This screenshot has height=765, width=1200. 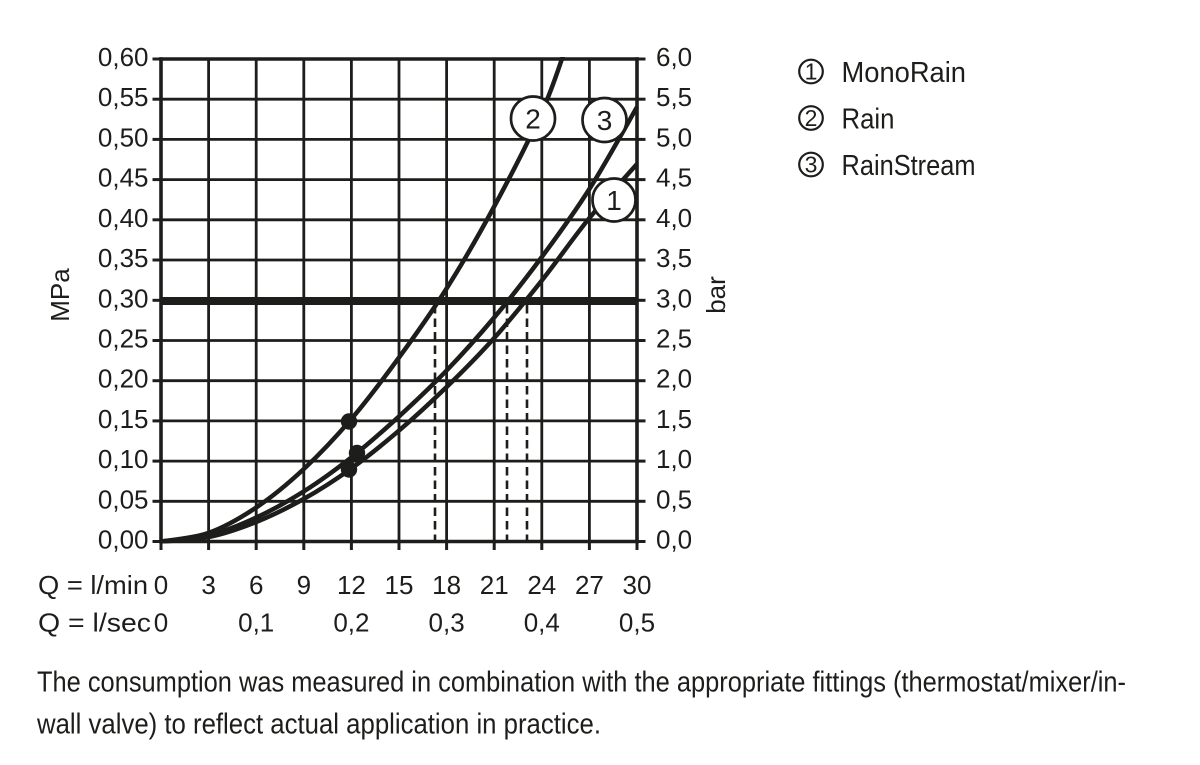 I want to click on svg-text: 15, so click(x=399, y=585).